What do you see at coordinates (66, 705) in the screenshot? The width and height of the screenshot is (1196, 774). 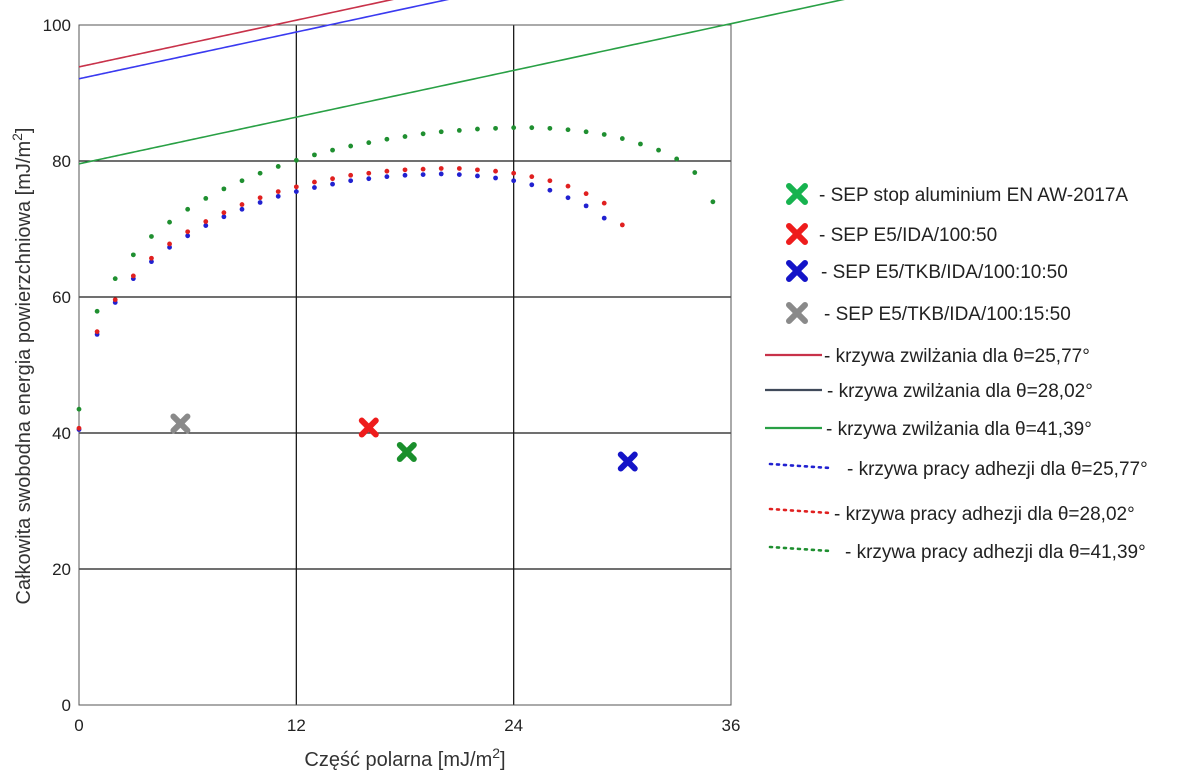 I see `y-tick-label: 0` at bounding box center [66, 705].